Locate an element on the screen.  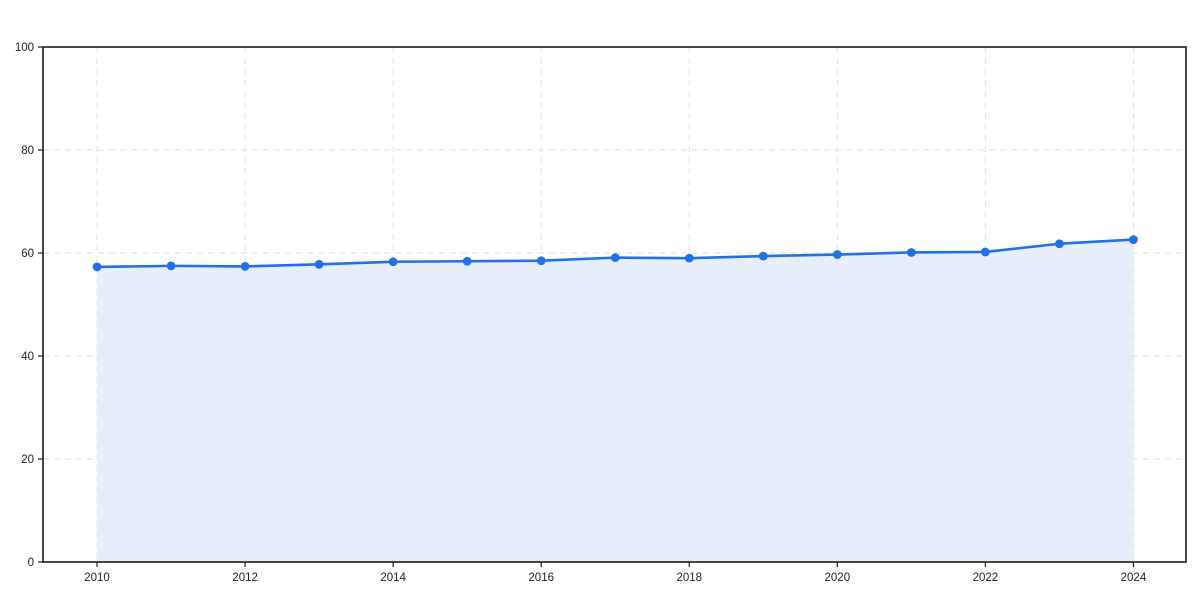
y-tick-label: 100 is located at coordinates (24, 48).